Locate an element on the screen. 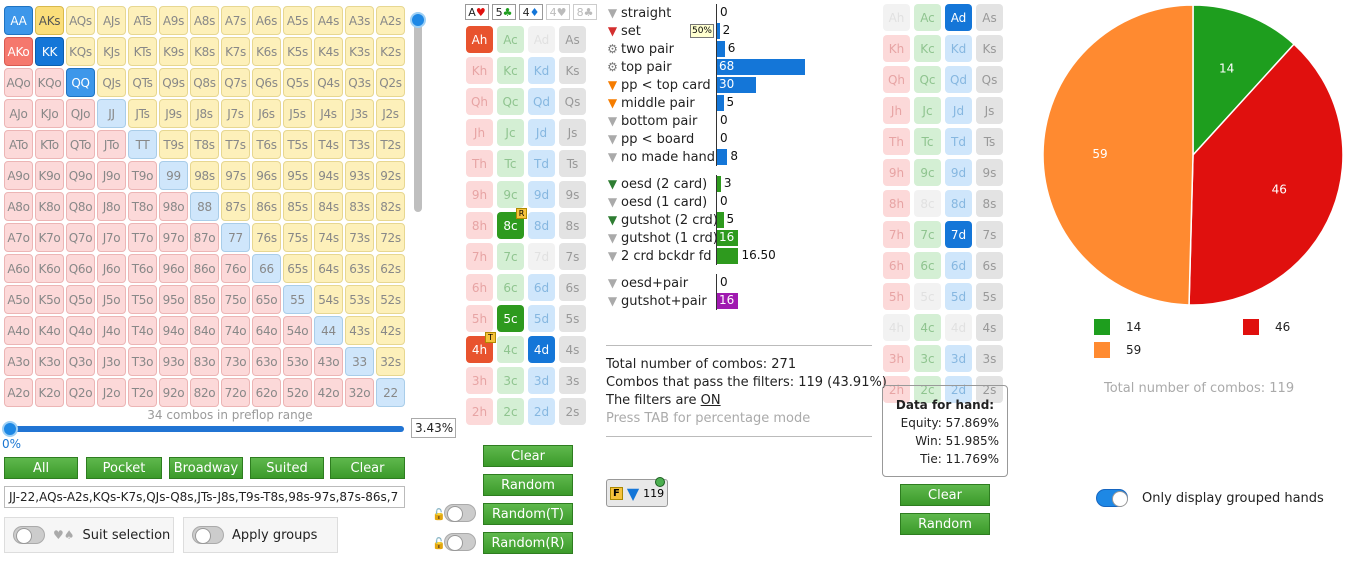  hand-cell: 82o is located at coordinates (204, 392).